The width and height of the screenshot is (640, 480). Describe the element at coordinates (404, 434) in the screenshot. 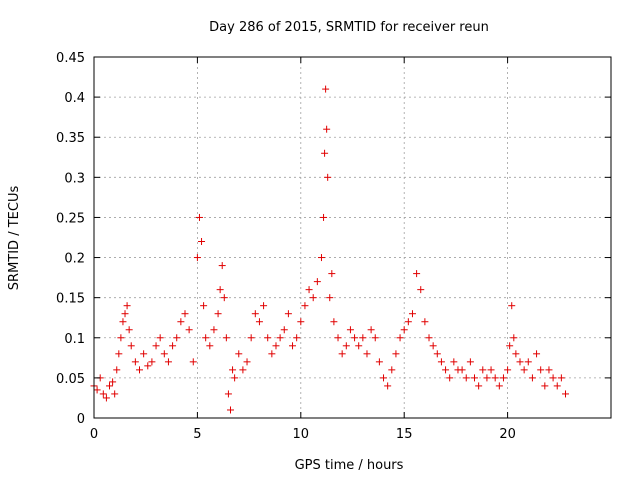

I see `x-tick-label: 15` at that location.